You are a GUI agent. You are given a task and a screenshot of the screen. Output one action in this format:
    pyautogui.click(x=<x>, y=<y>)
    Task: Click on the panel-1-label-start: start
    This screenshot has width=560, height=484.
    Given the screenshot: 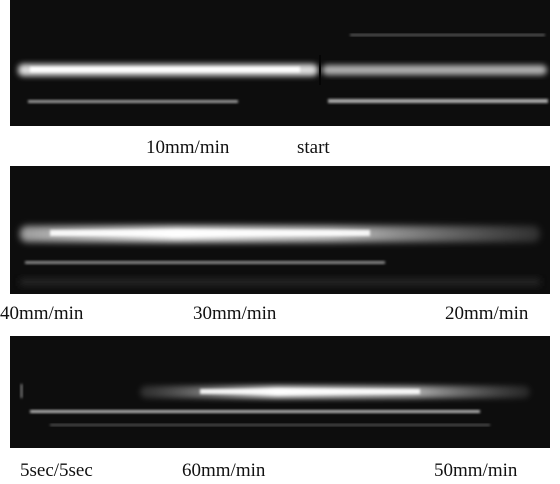 What is the action you would take?
    pyautogui.click(x=313, y=147)
    